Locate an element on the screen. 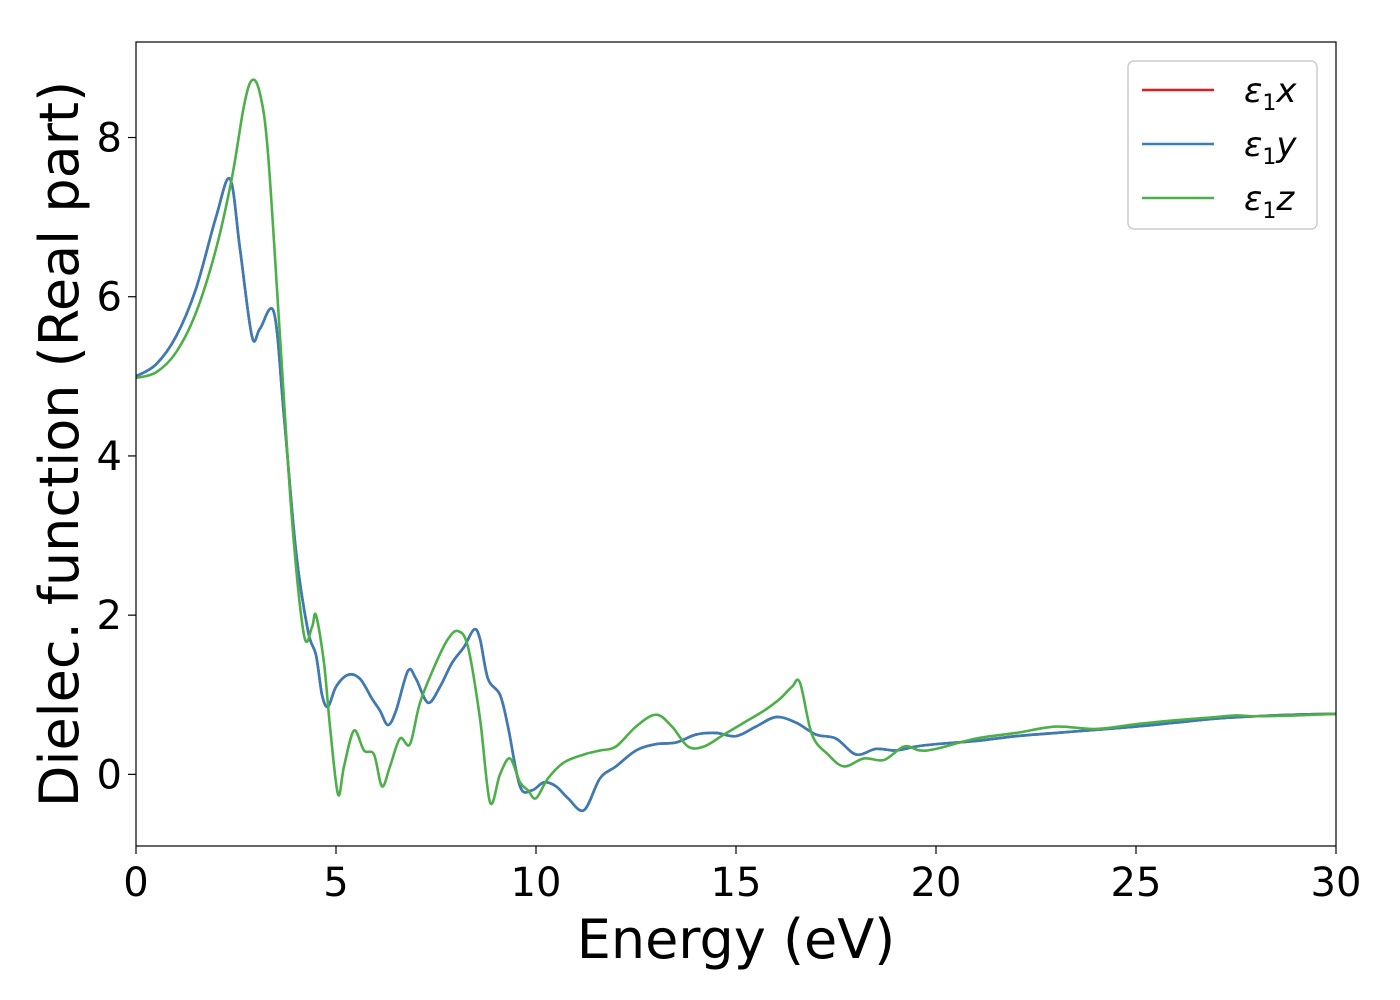  legend: ε1x ε1y ε1z is located at coordinates (1222, 145).